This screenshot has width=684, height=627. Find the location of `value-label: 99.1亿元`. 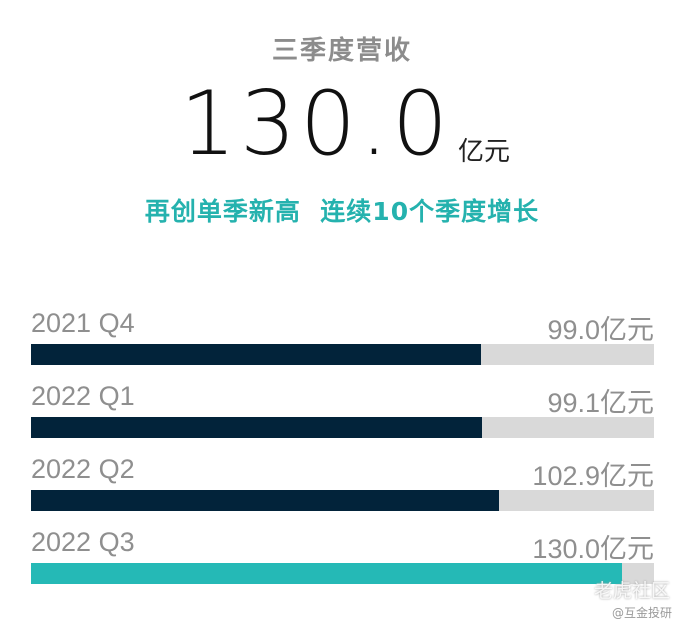

value-label: 99.1亿元 is located at coordinates (600, 403).